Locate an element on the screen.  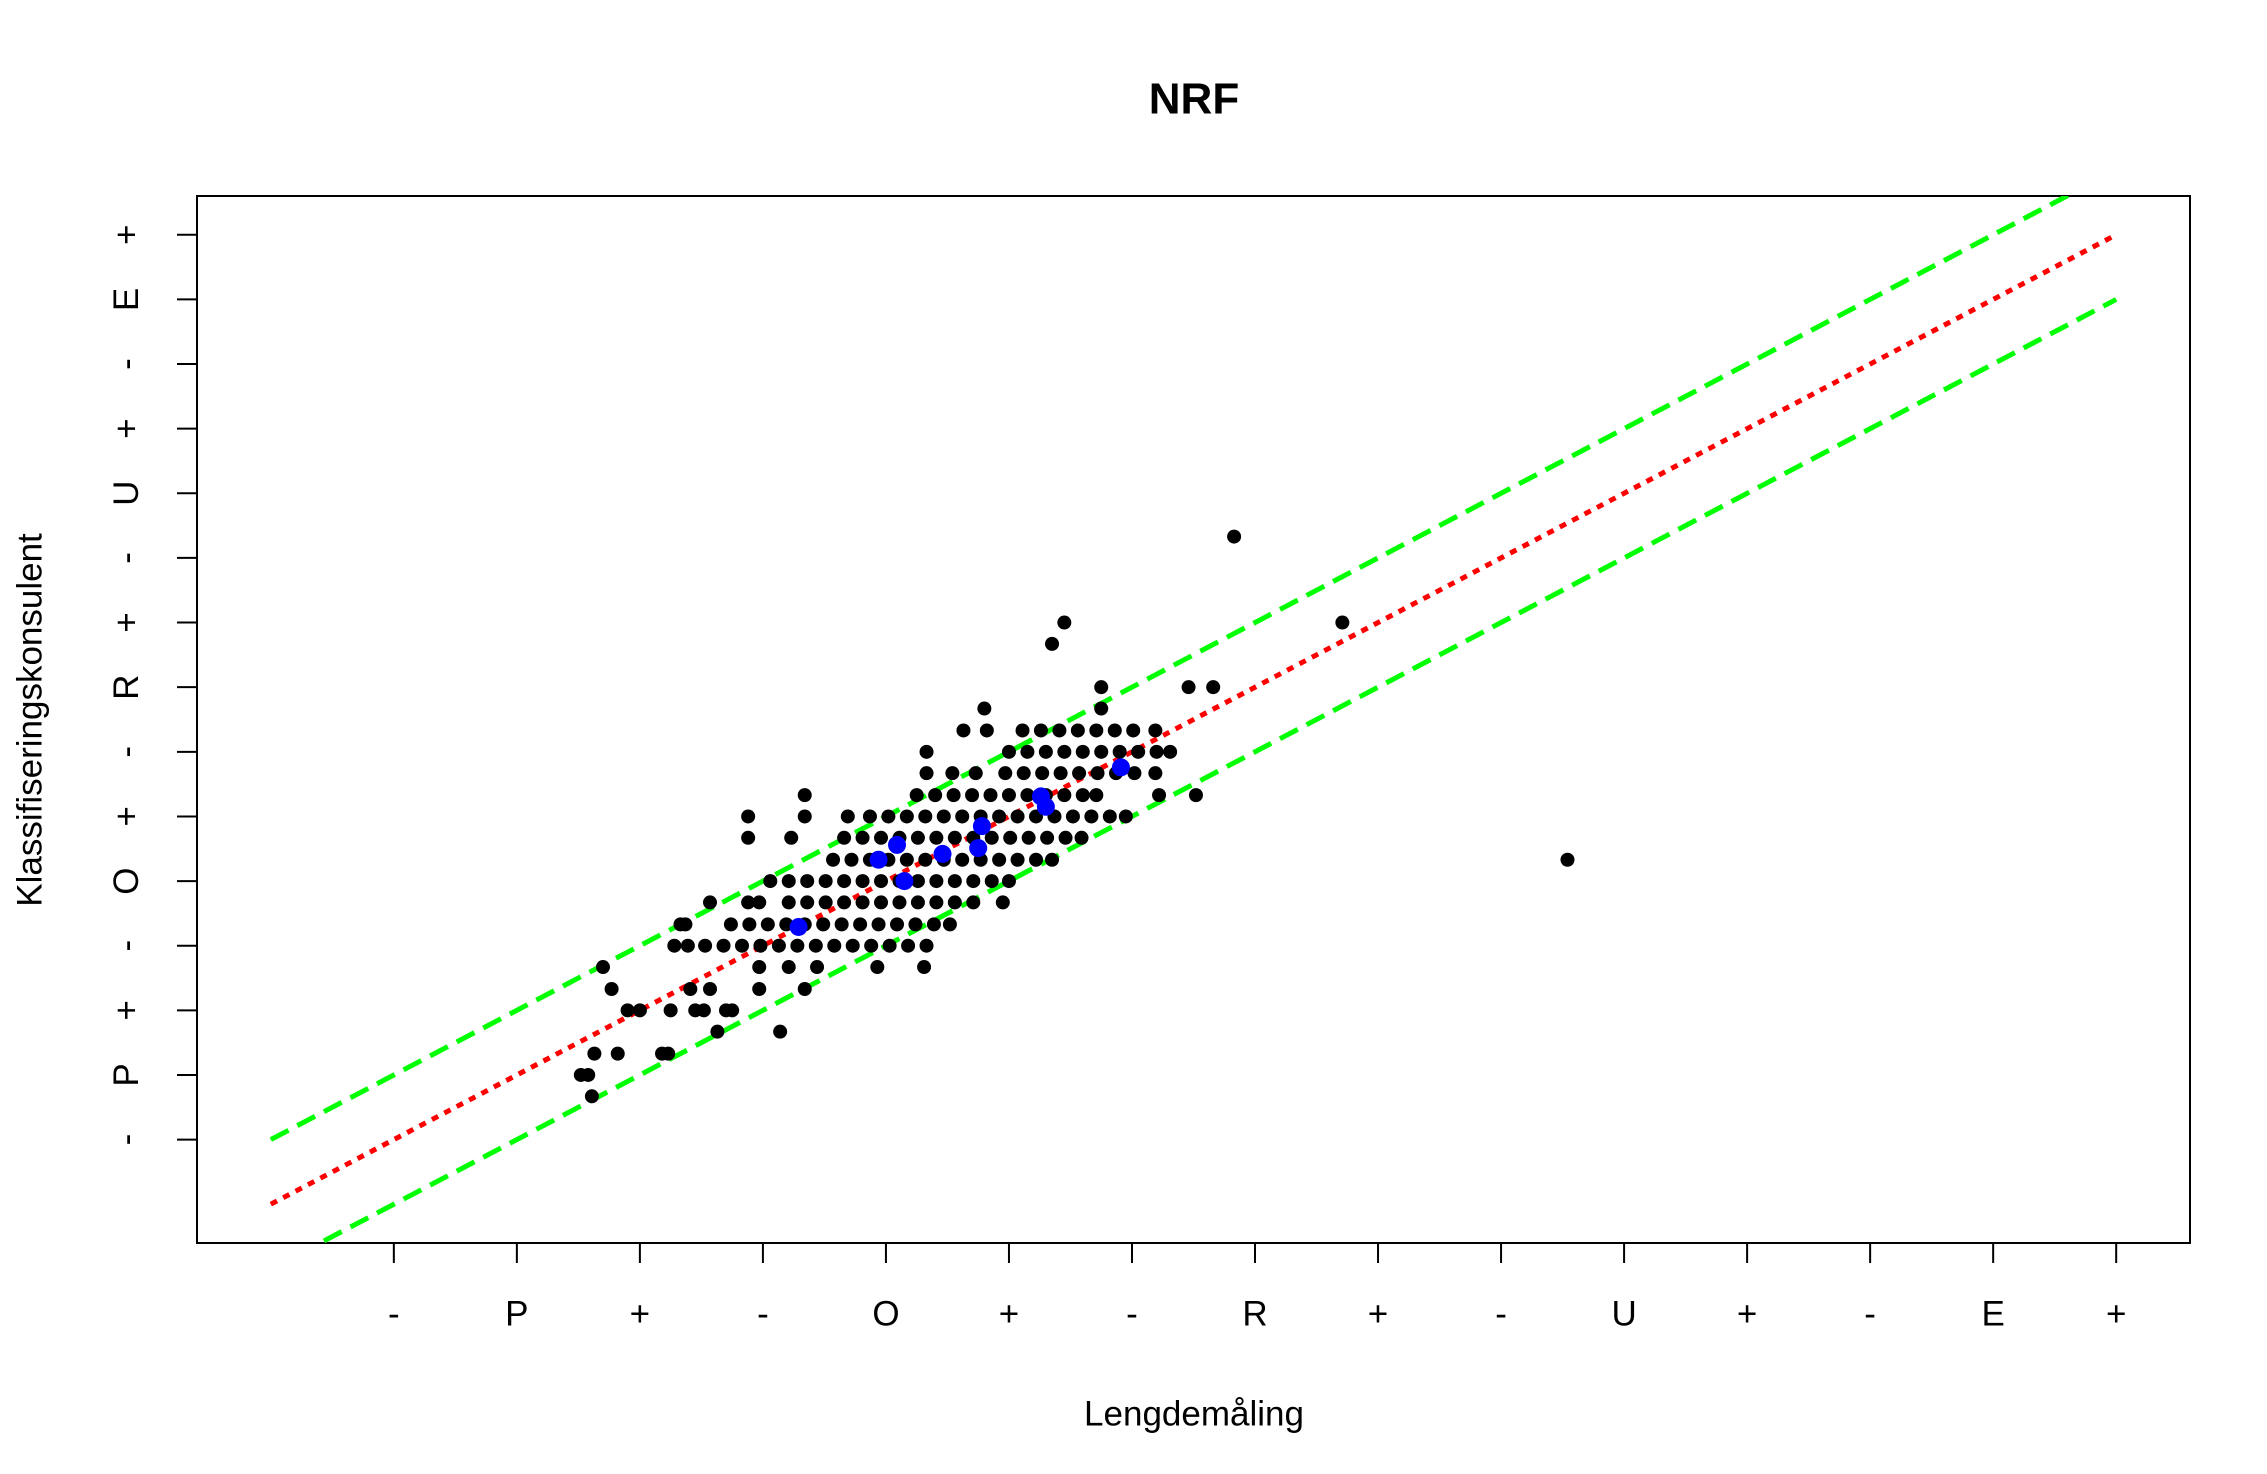
x-tick-label: P is located at coordinates (516, 1313).